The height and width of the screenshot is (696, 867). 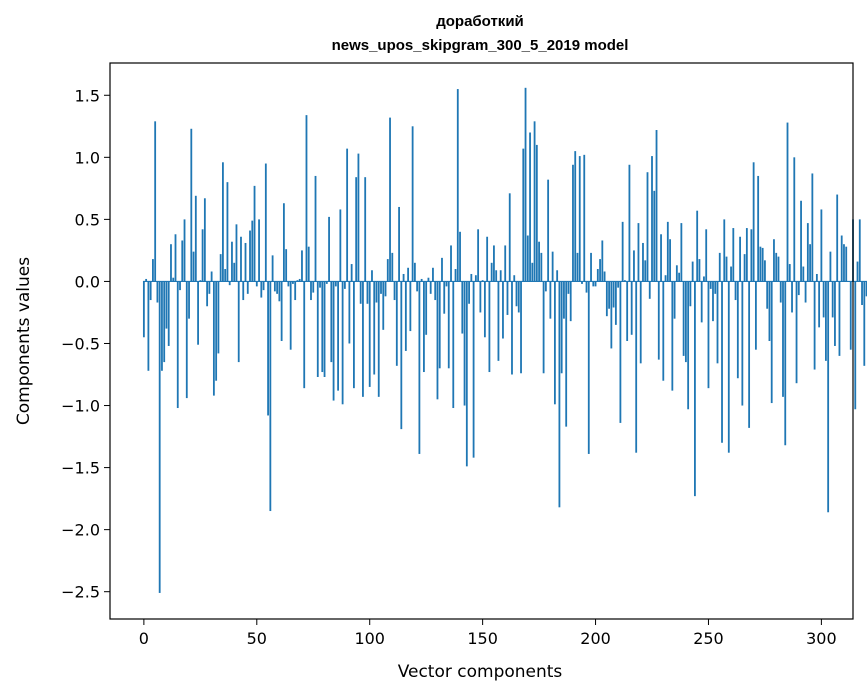 What do you see at coordinates (480, 21) in the screenshot?
I see `chart-title: доработкий` at bounding box center [480, 21].